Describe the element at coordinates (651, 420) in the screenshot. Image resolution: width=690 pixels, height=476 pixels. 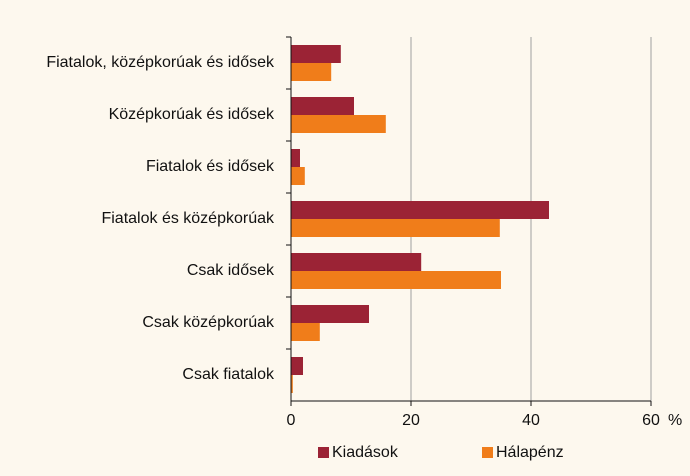
I see `x-tick-label: 60` at that location.